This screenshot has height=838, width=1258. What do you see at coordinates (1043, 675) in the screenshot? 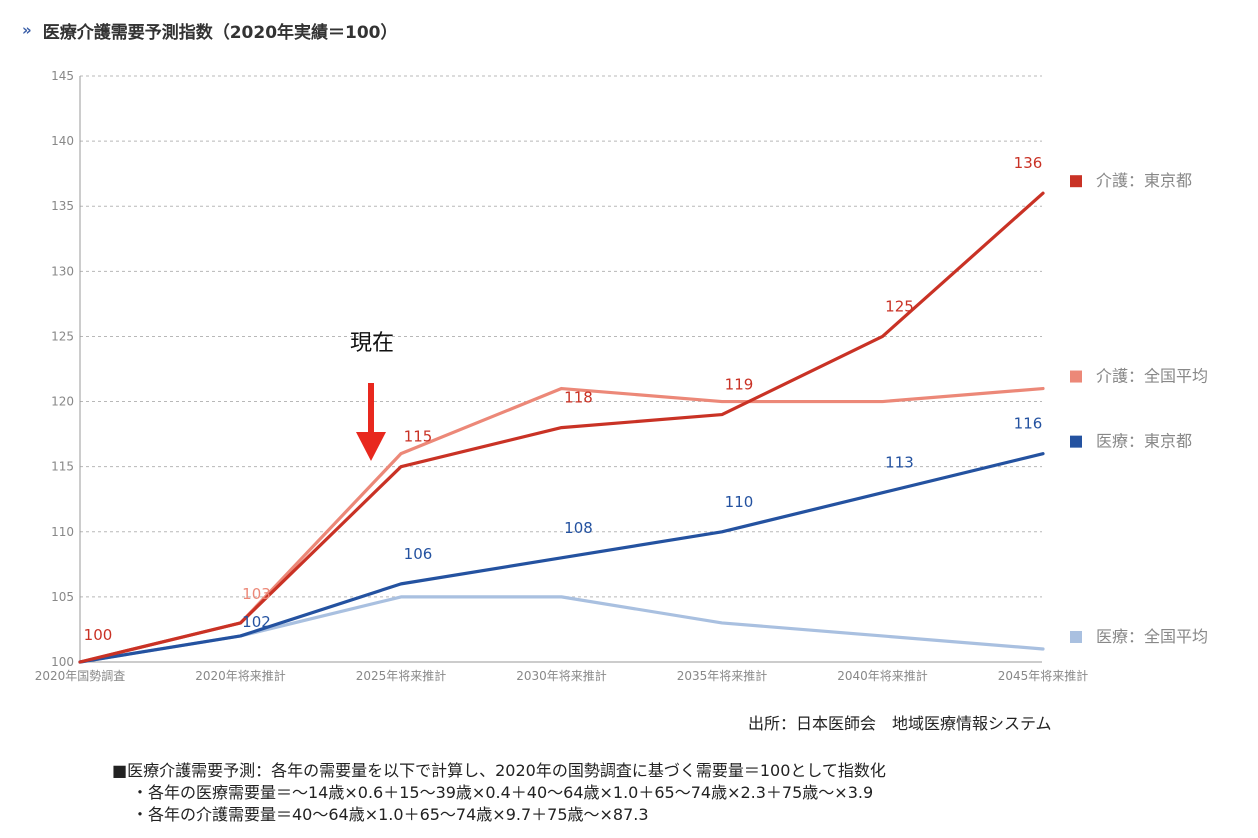
I see `x-tick-label: 2045年将来推計` at bounding box center [1043, 675].